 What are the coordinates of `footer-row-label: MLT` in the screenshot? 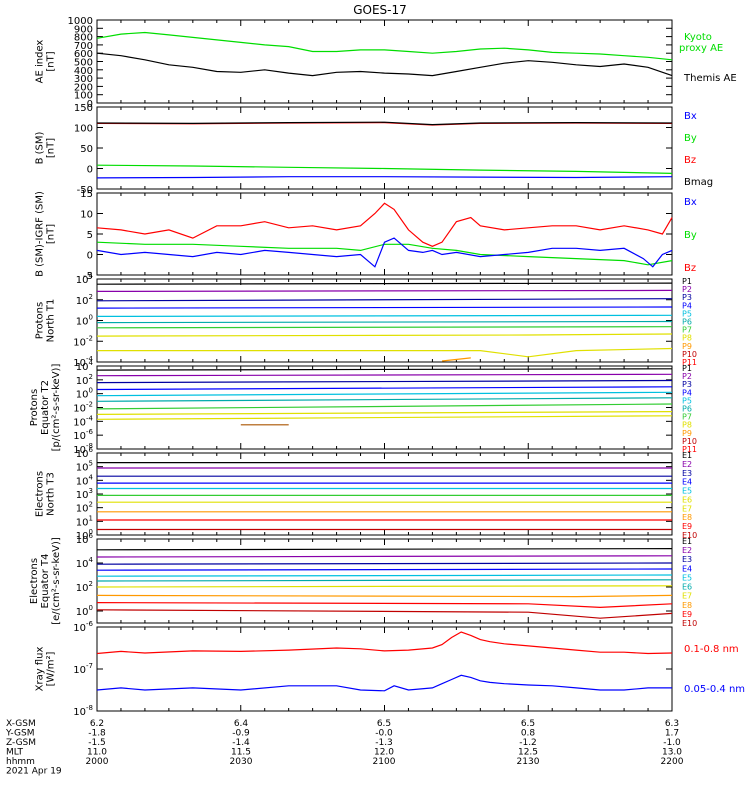 It's located at (15, 753).